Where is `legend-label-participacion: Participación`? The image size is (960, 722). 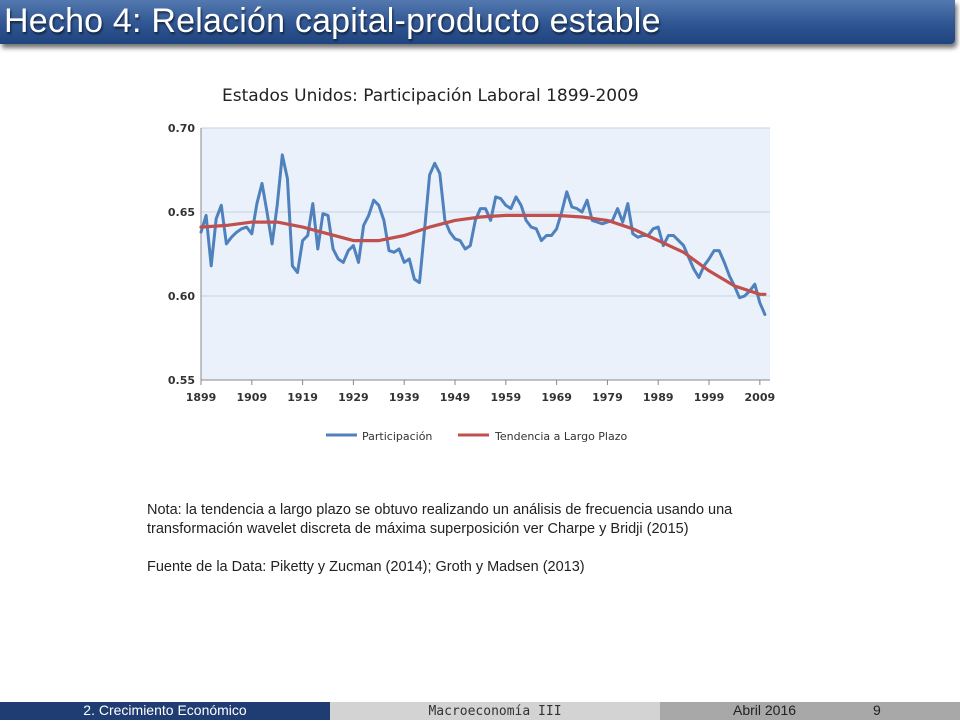 legend-label-participacion: Participación is located at coordinates (397, 436).